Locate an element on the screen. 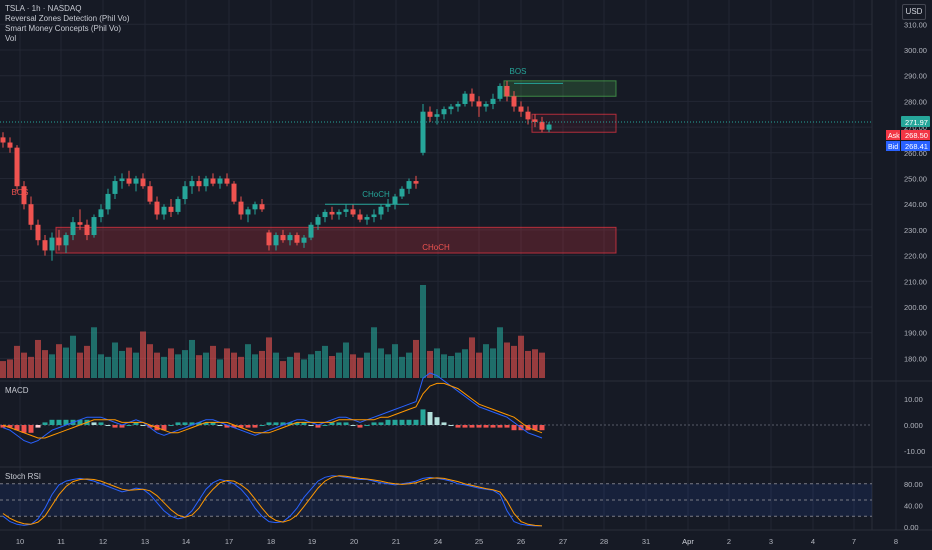  price-tick-label: 210.00 is located at coordinates (915, 281).